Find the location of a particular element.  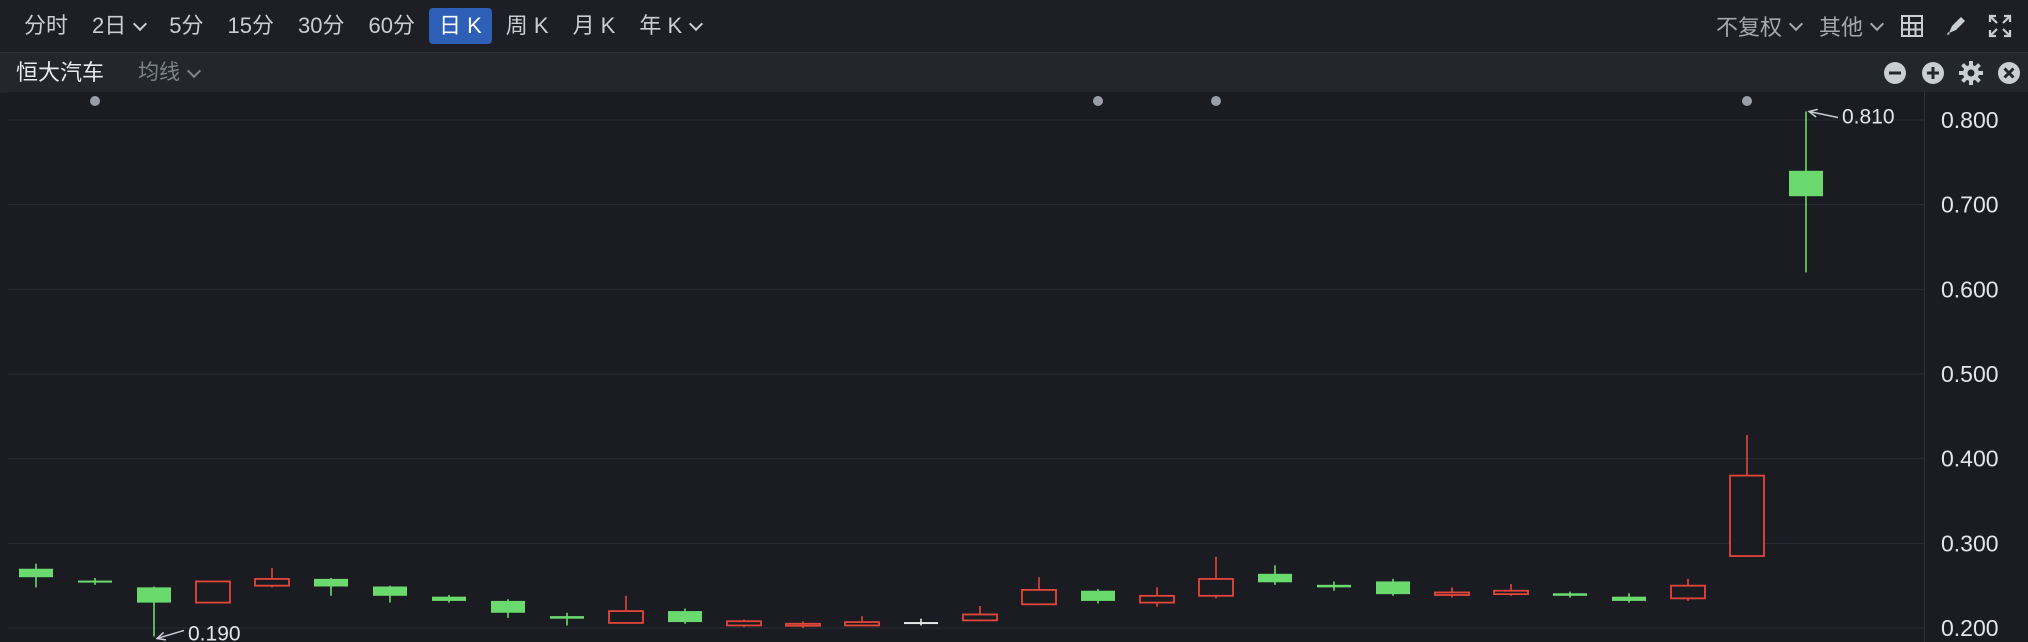

stock-name: 恒大汽车 is located at coordinates (60, 72).